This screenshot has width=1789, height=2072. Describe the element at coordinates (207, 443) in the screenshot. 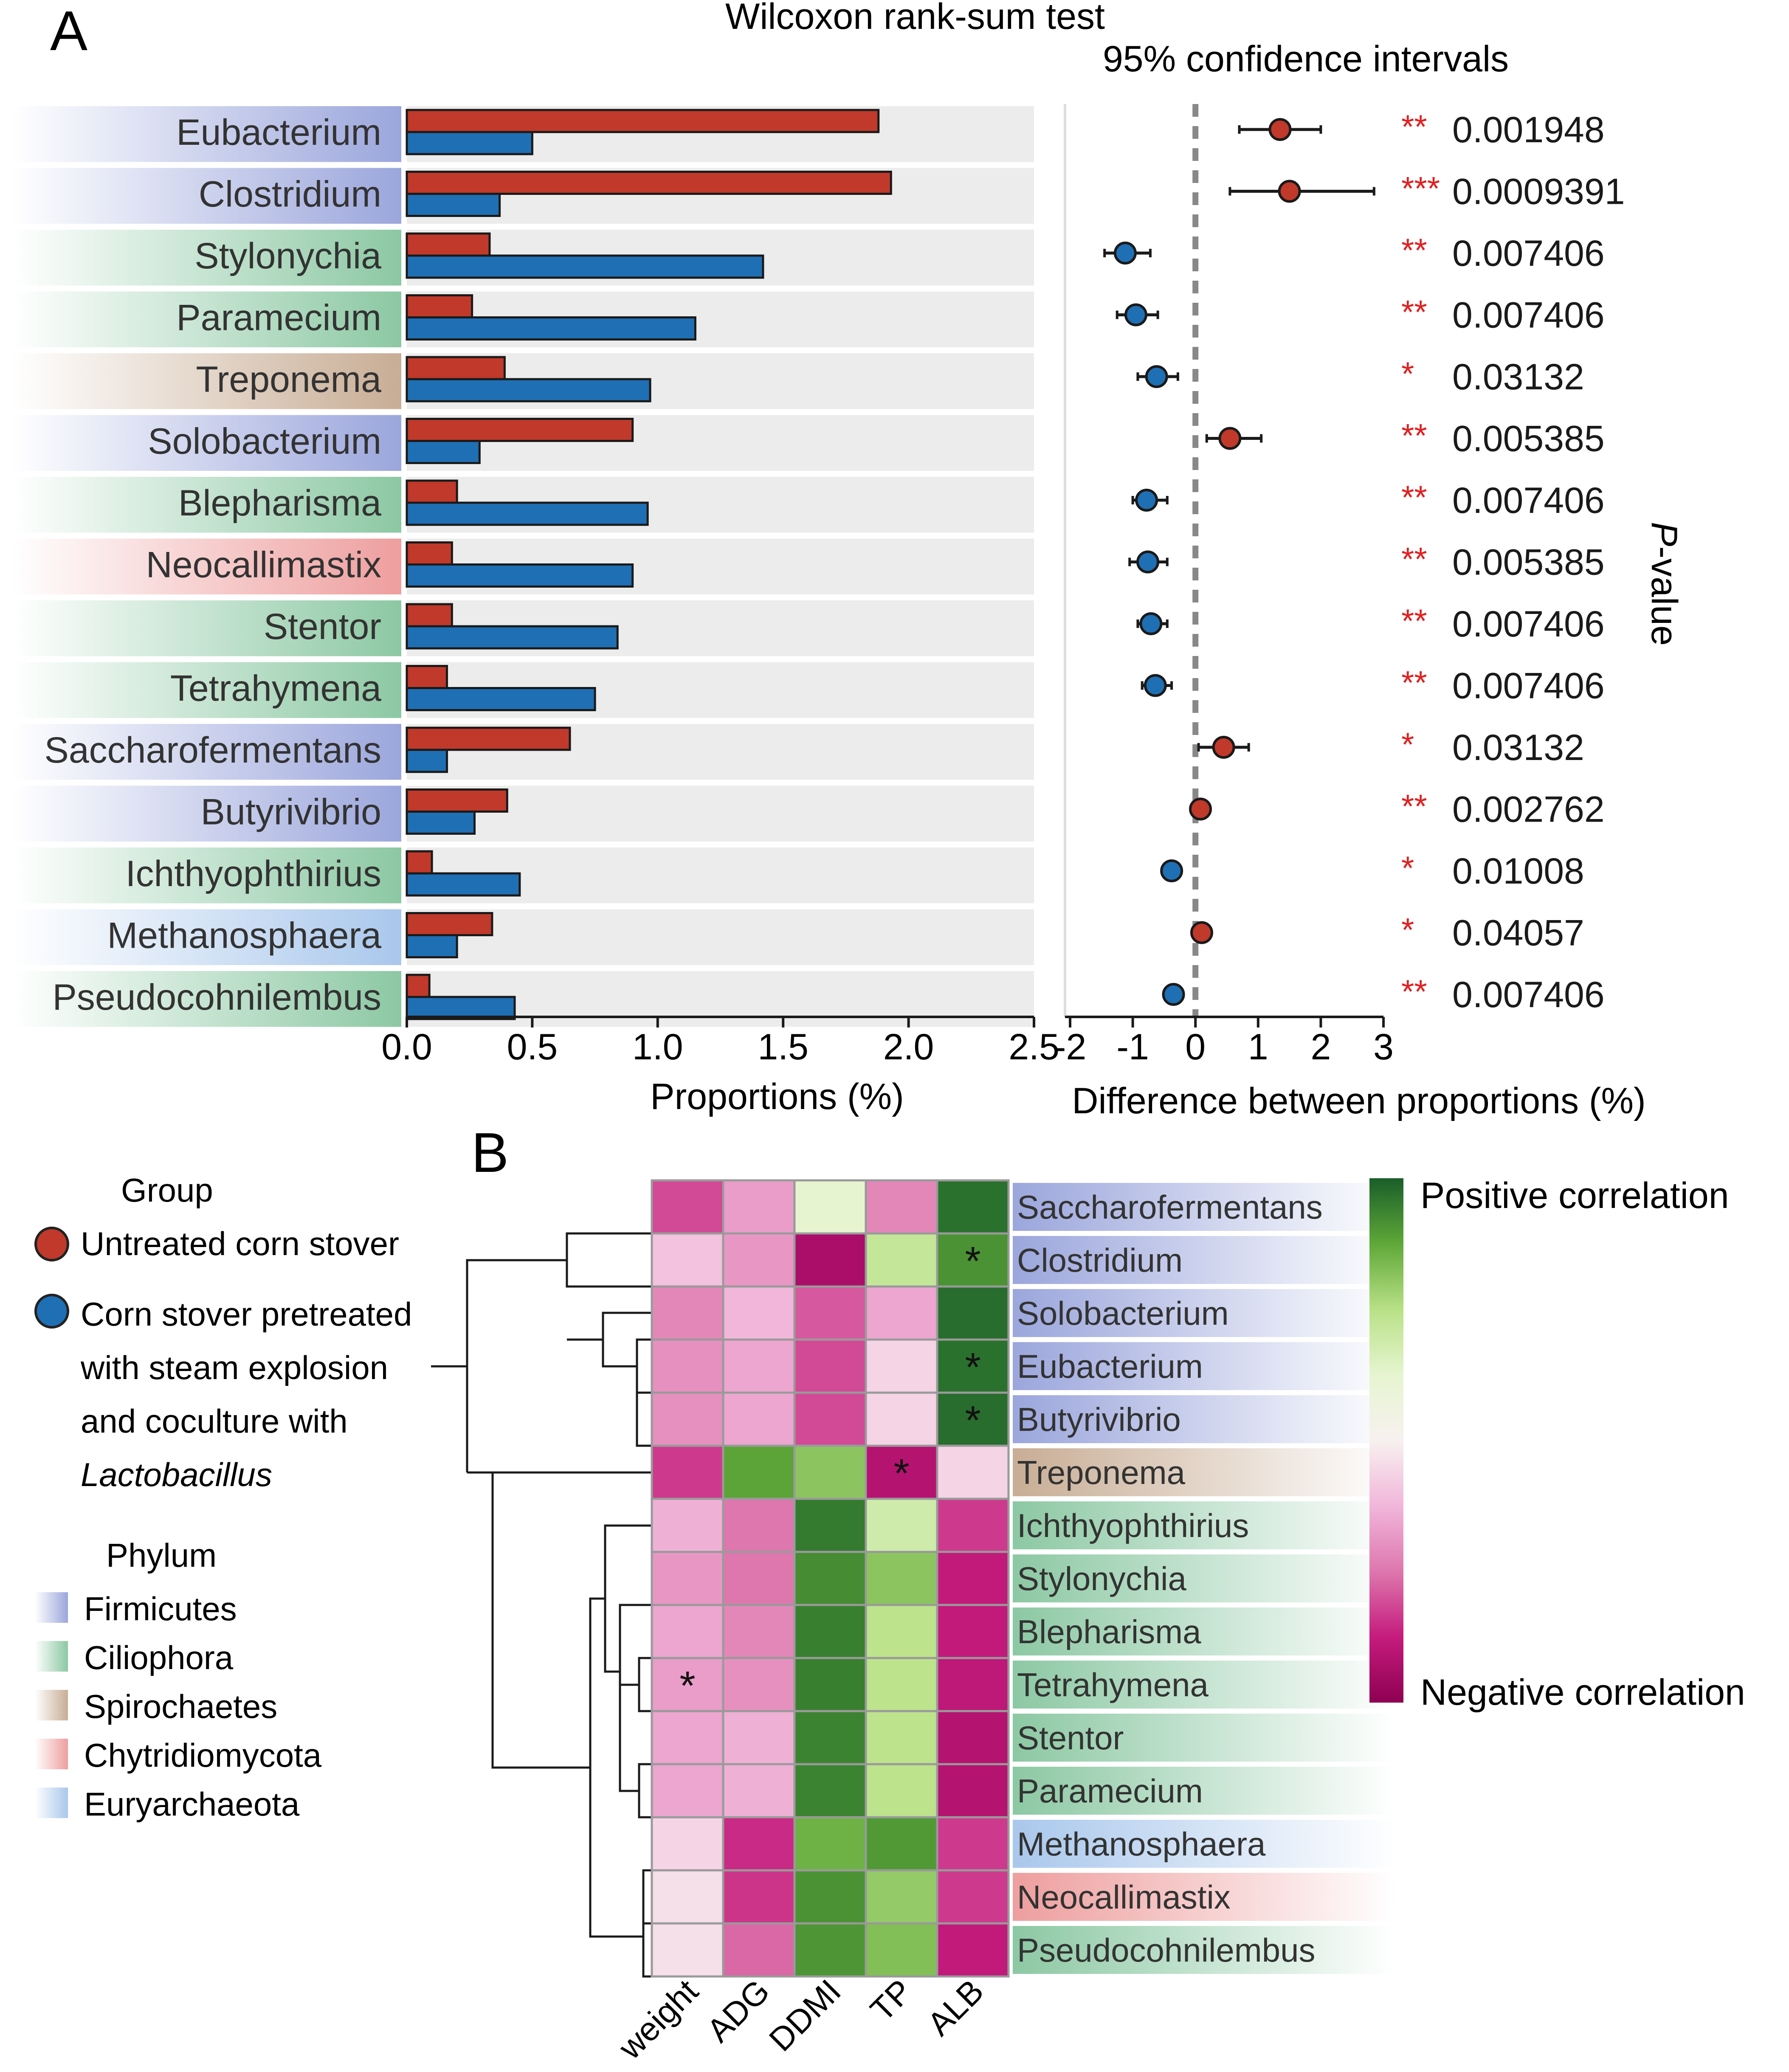

I see `phylum-bg-solobacterium` at that location.